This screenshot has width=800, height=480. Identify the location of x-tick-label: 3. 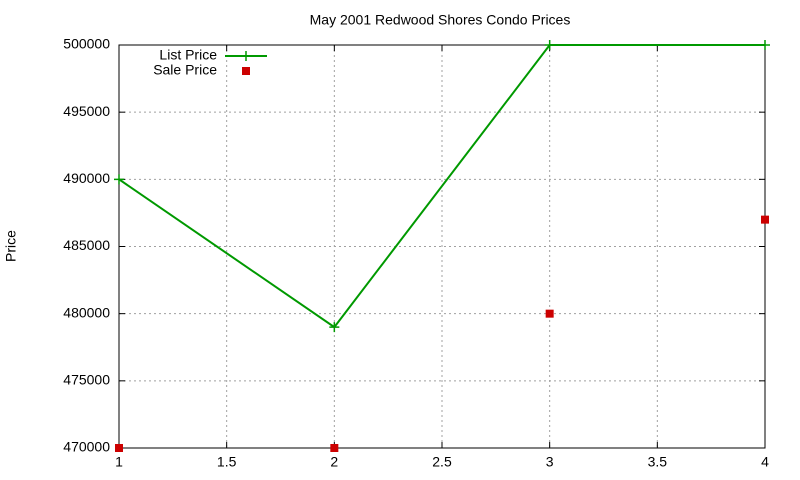
(550, 462).